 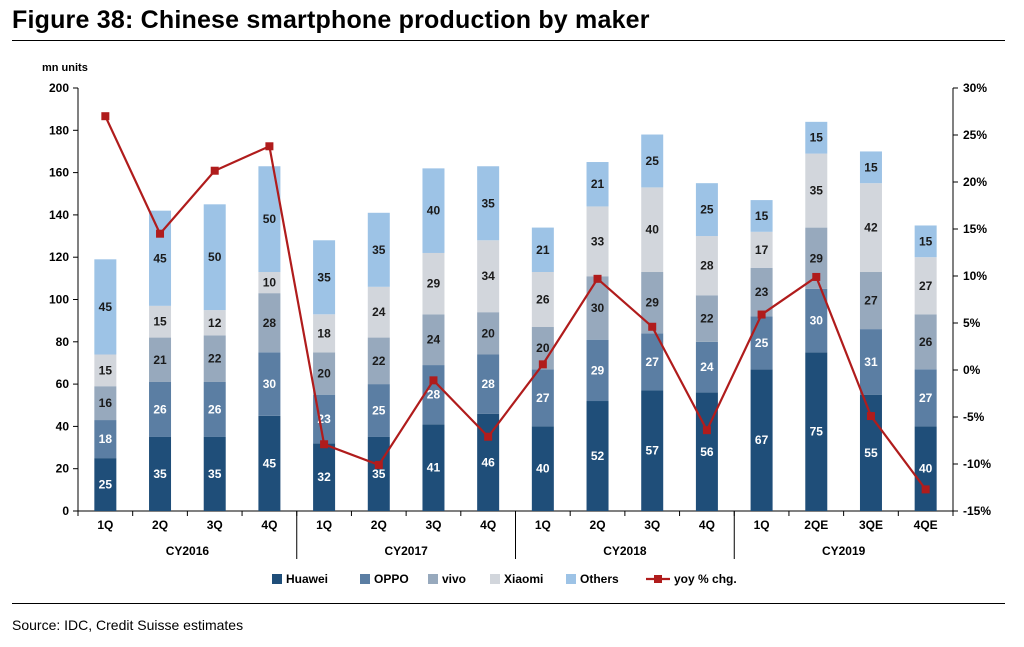 What do you see at coordinates (391, 579) in the screenshot?
I see `legend-label: OPPO` at bounding box center [391, 579].